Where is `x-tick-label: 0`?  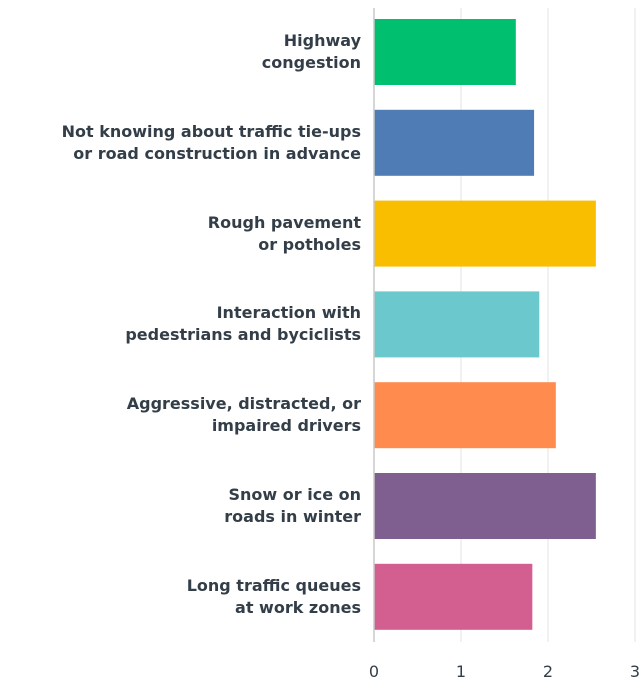
x-tick-label: 0 is located at coordinates (374, 671).